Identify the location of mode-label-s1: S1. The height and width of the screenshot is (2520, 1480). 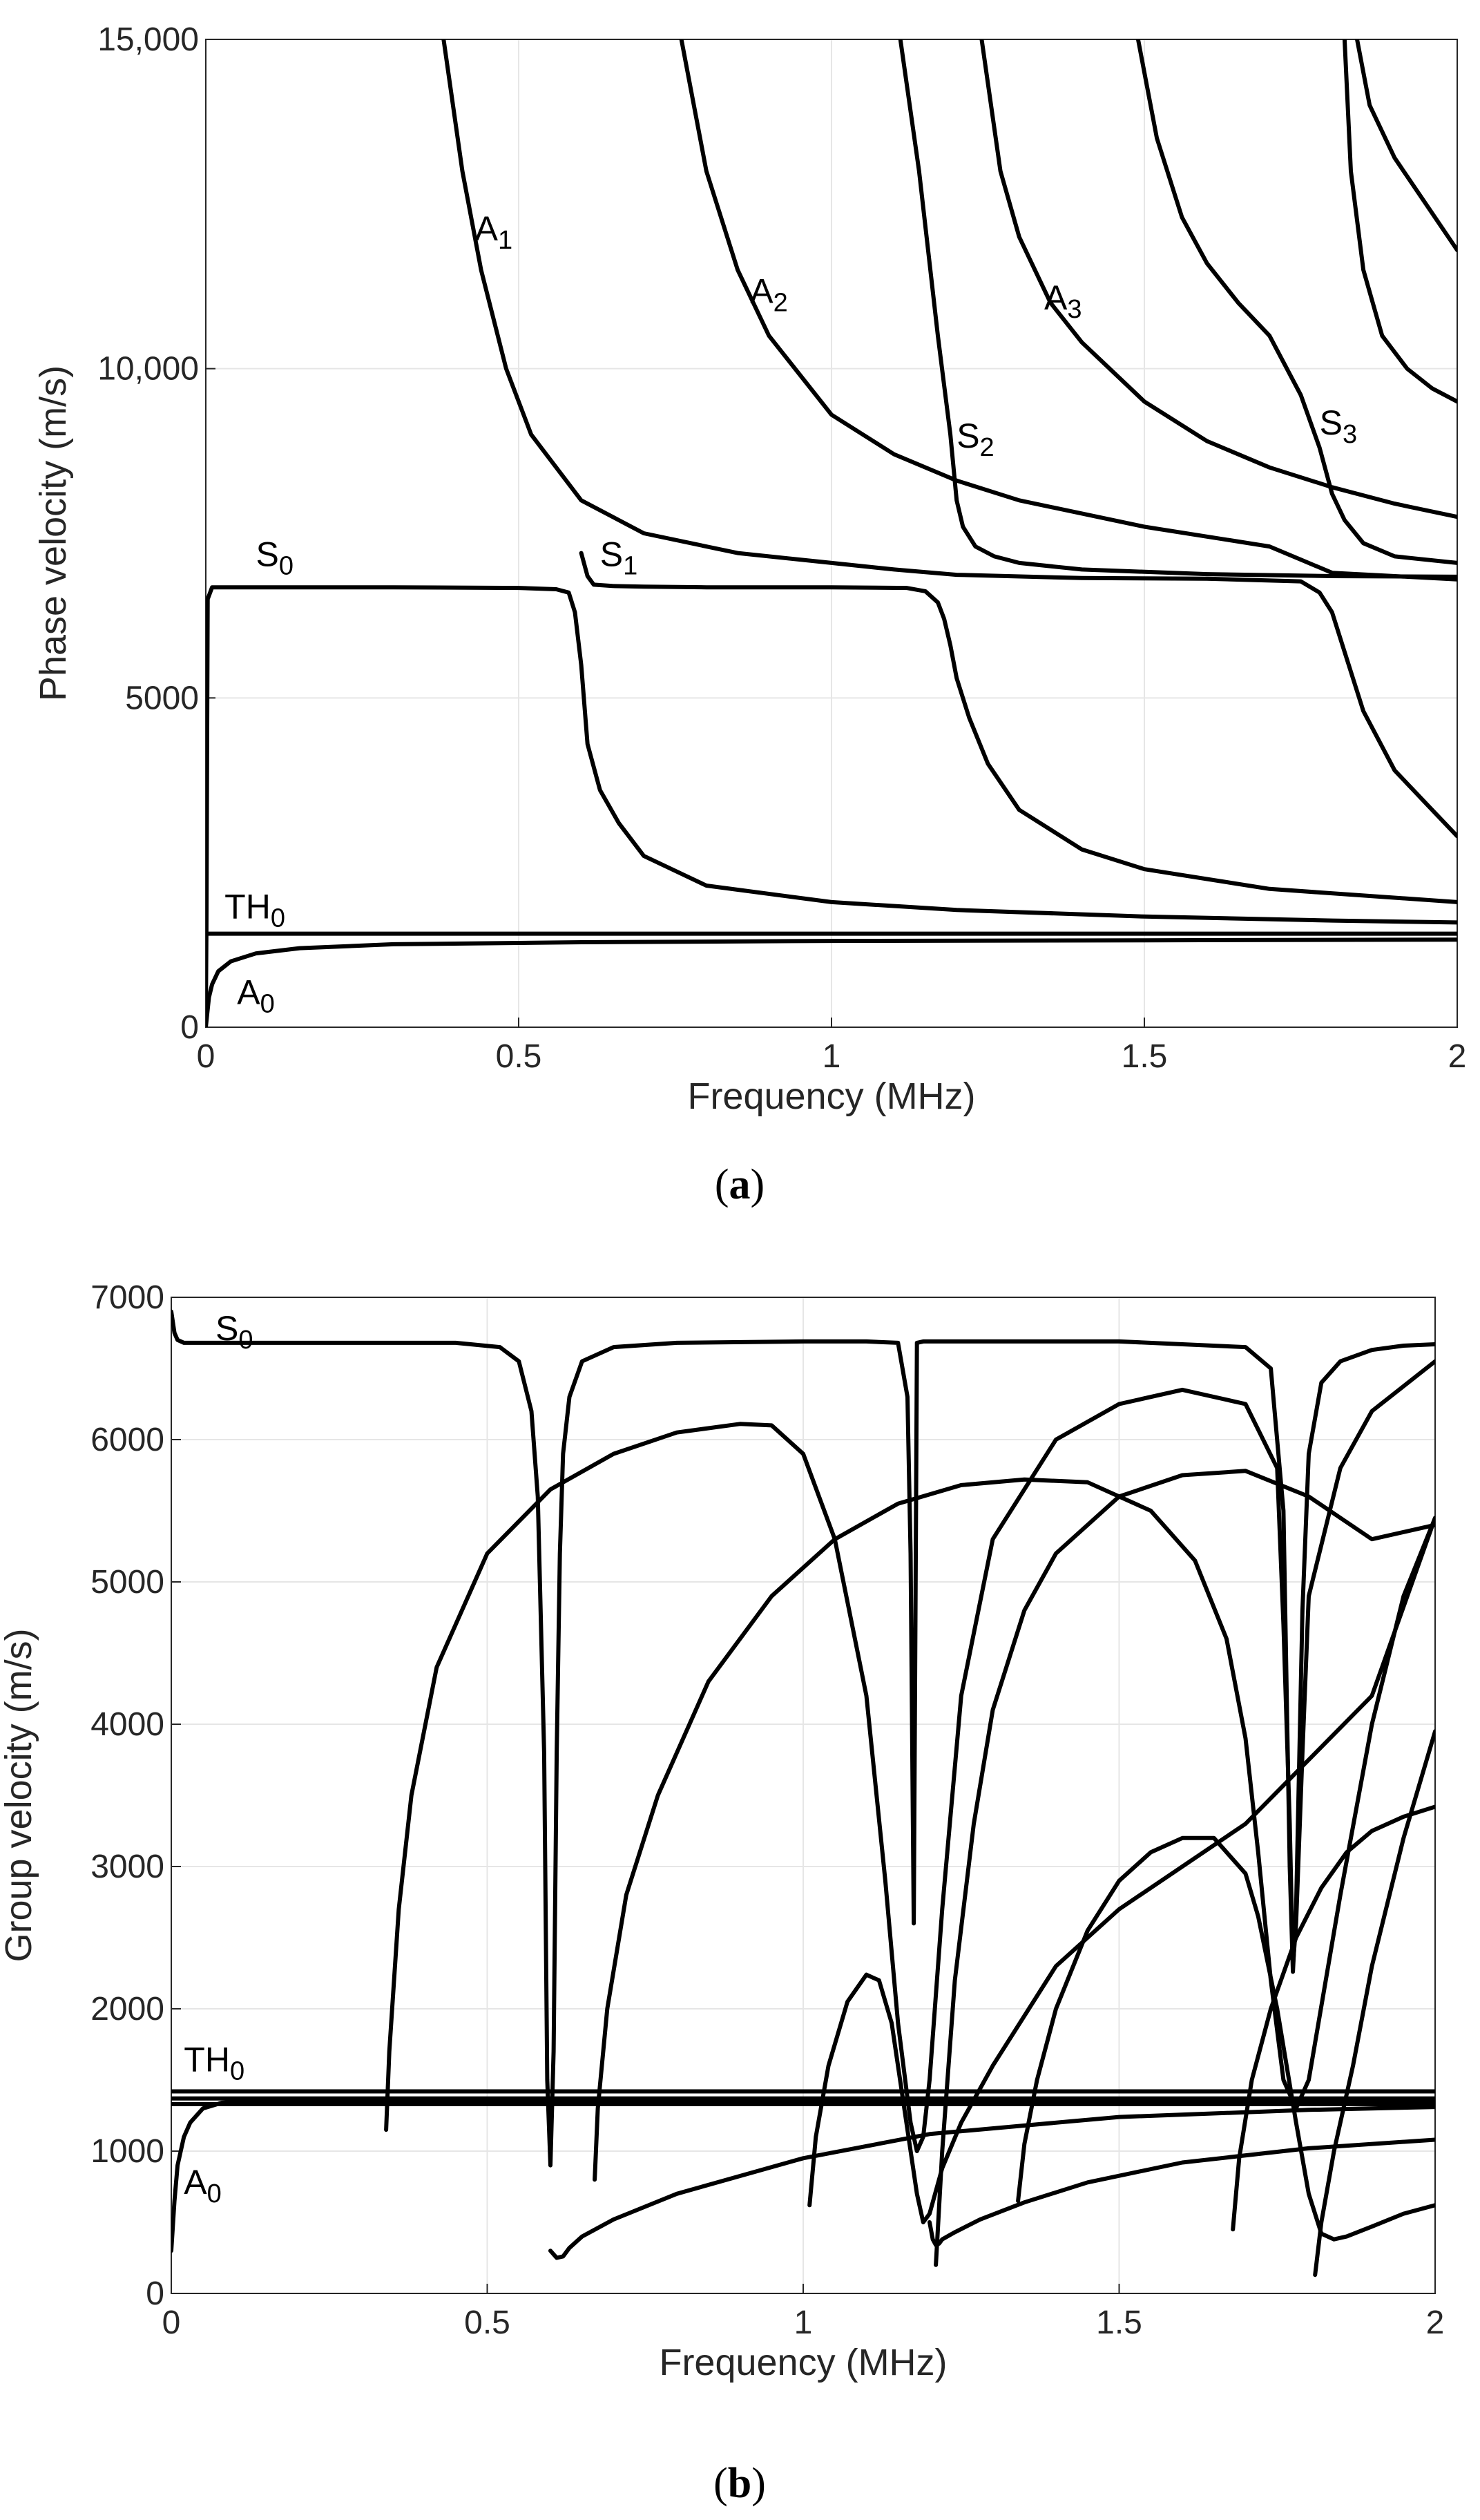
(619, 558).